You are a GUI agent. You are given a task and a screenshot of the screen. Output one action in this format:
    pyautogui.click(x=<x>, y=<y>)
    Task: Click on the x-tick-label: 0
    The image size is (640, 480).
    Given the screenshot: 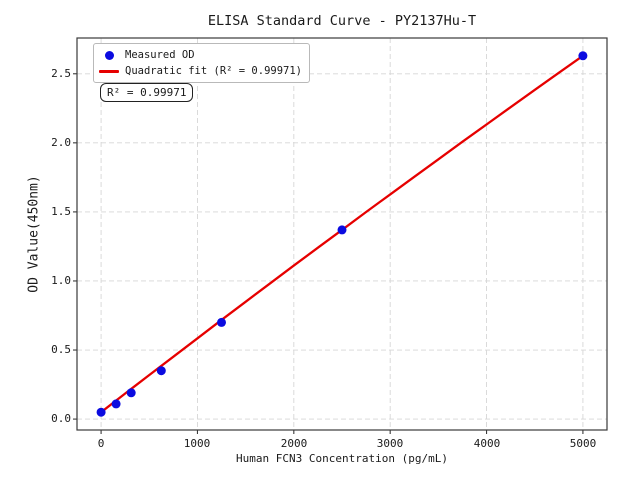 What is the action you would take?
    pyautogui.click(x=101, y=443)
    